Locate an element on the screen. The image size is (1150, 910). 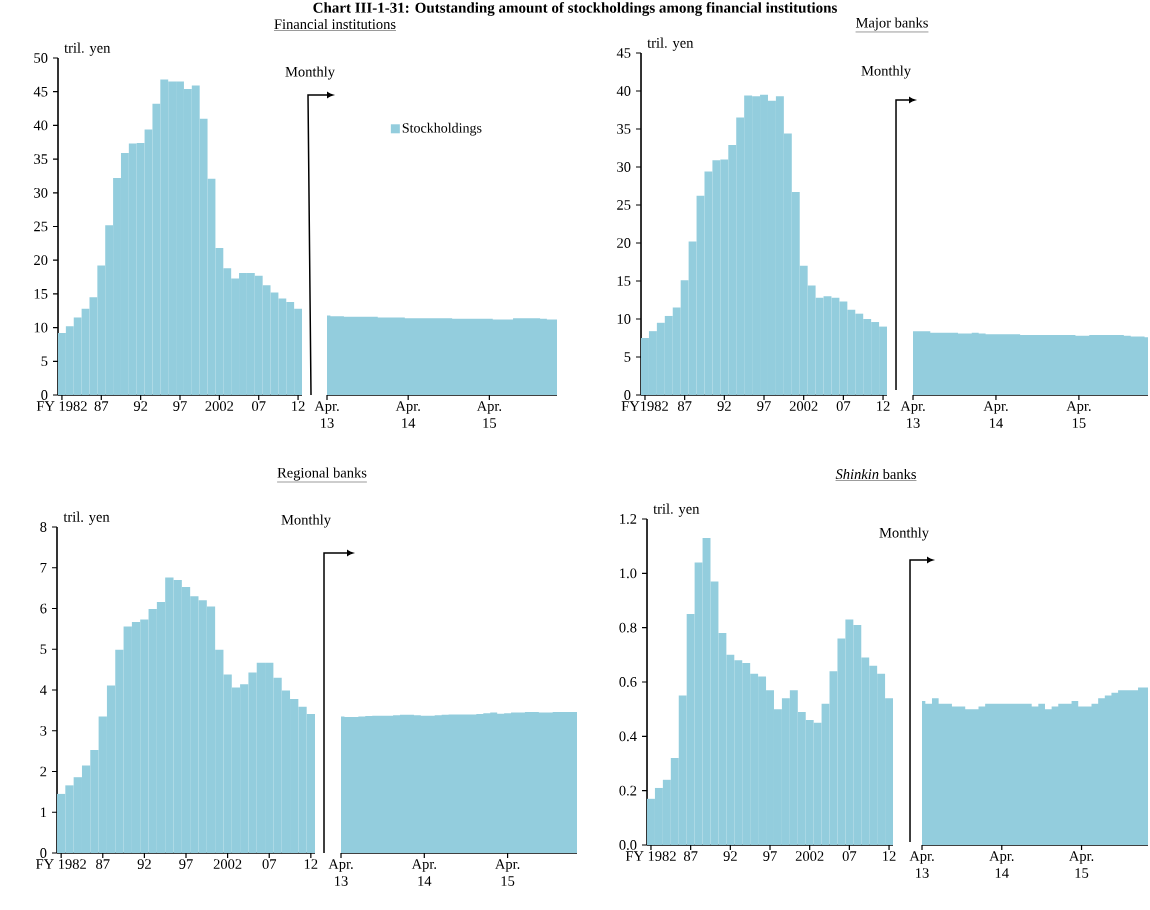
y-tick-label: 0.6 is located at coordinates (628, 682).